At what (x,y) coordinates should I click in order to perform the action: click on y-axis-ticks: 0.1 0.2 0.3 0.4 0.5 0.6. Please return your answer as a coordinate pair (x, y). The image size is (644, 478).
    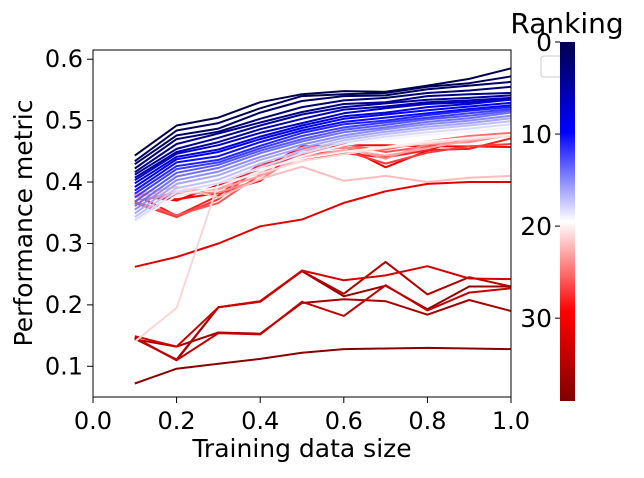
    Looking at the image, I should click on (69, 212).